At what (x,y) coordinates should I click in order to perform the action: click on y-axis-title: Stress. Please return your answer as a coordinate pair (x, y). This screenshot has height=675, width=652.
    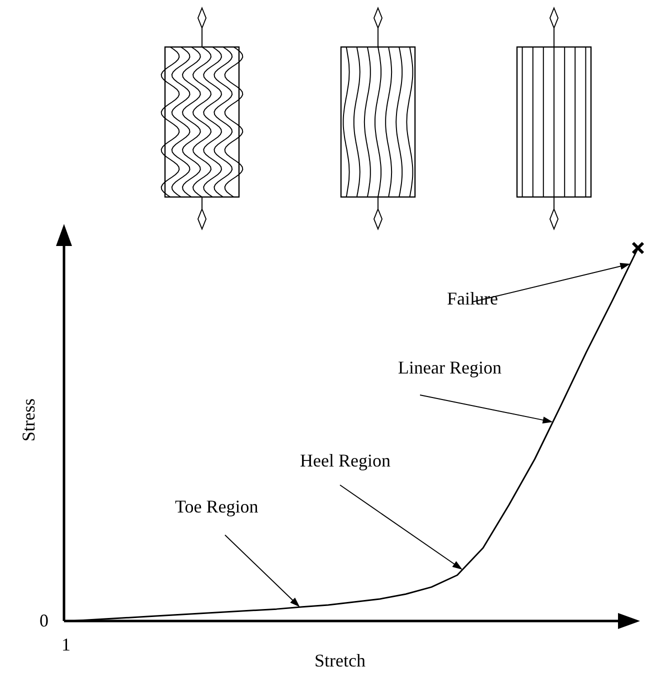
    Looking at the image, I should click on (28, 420).